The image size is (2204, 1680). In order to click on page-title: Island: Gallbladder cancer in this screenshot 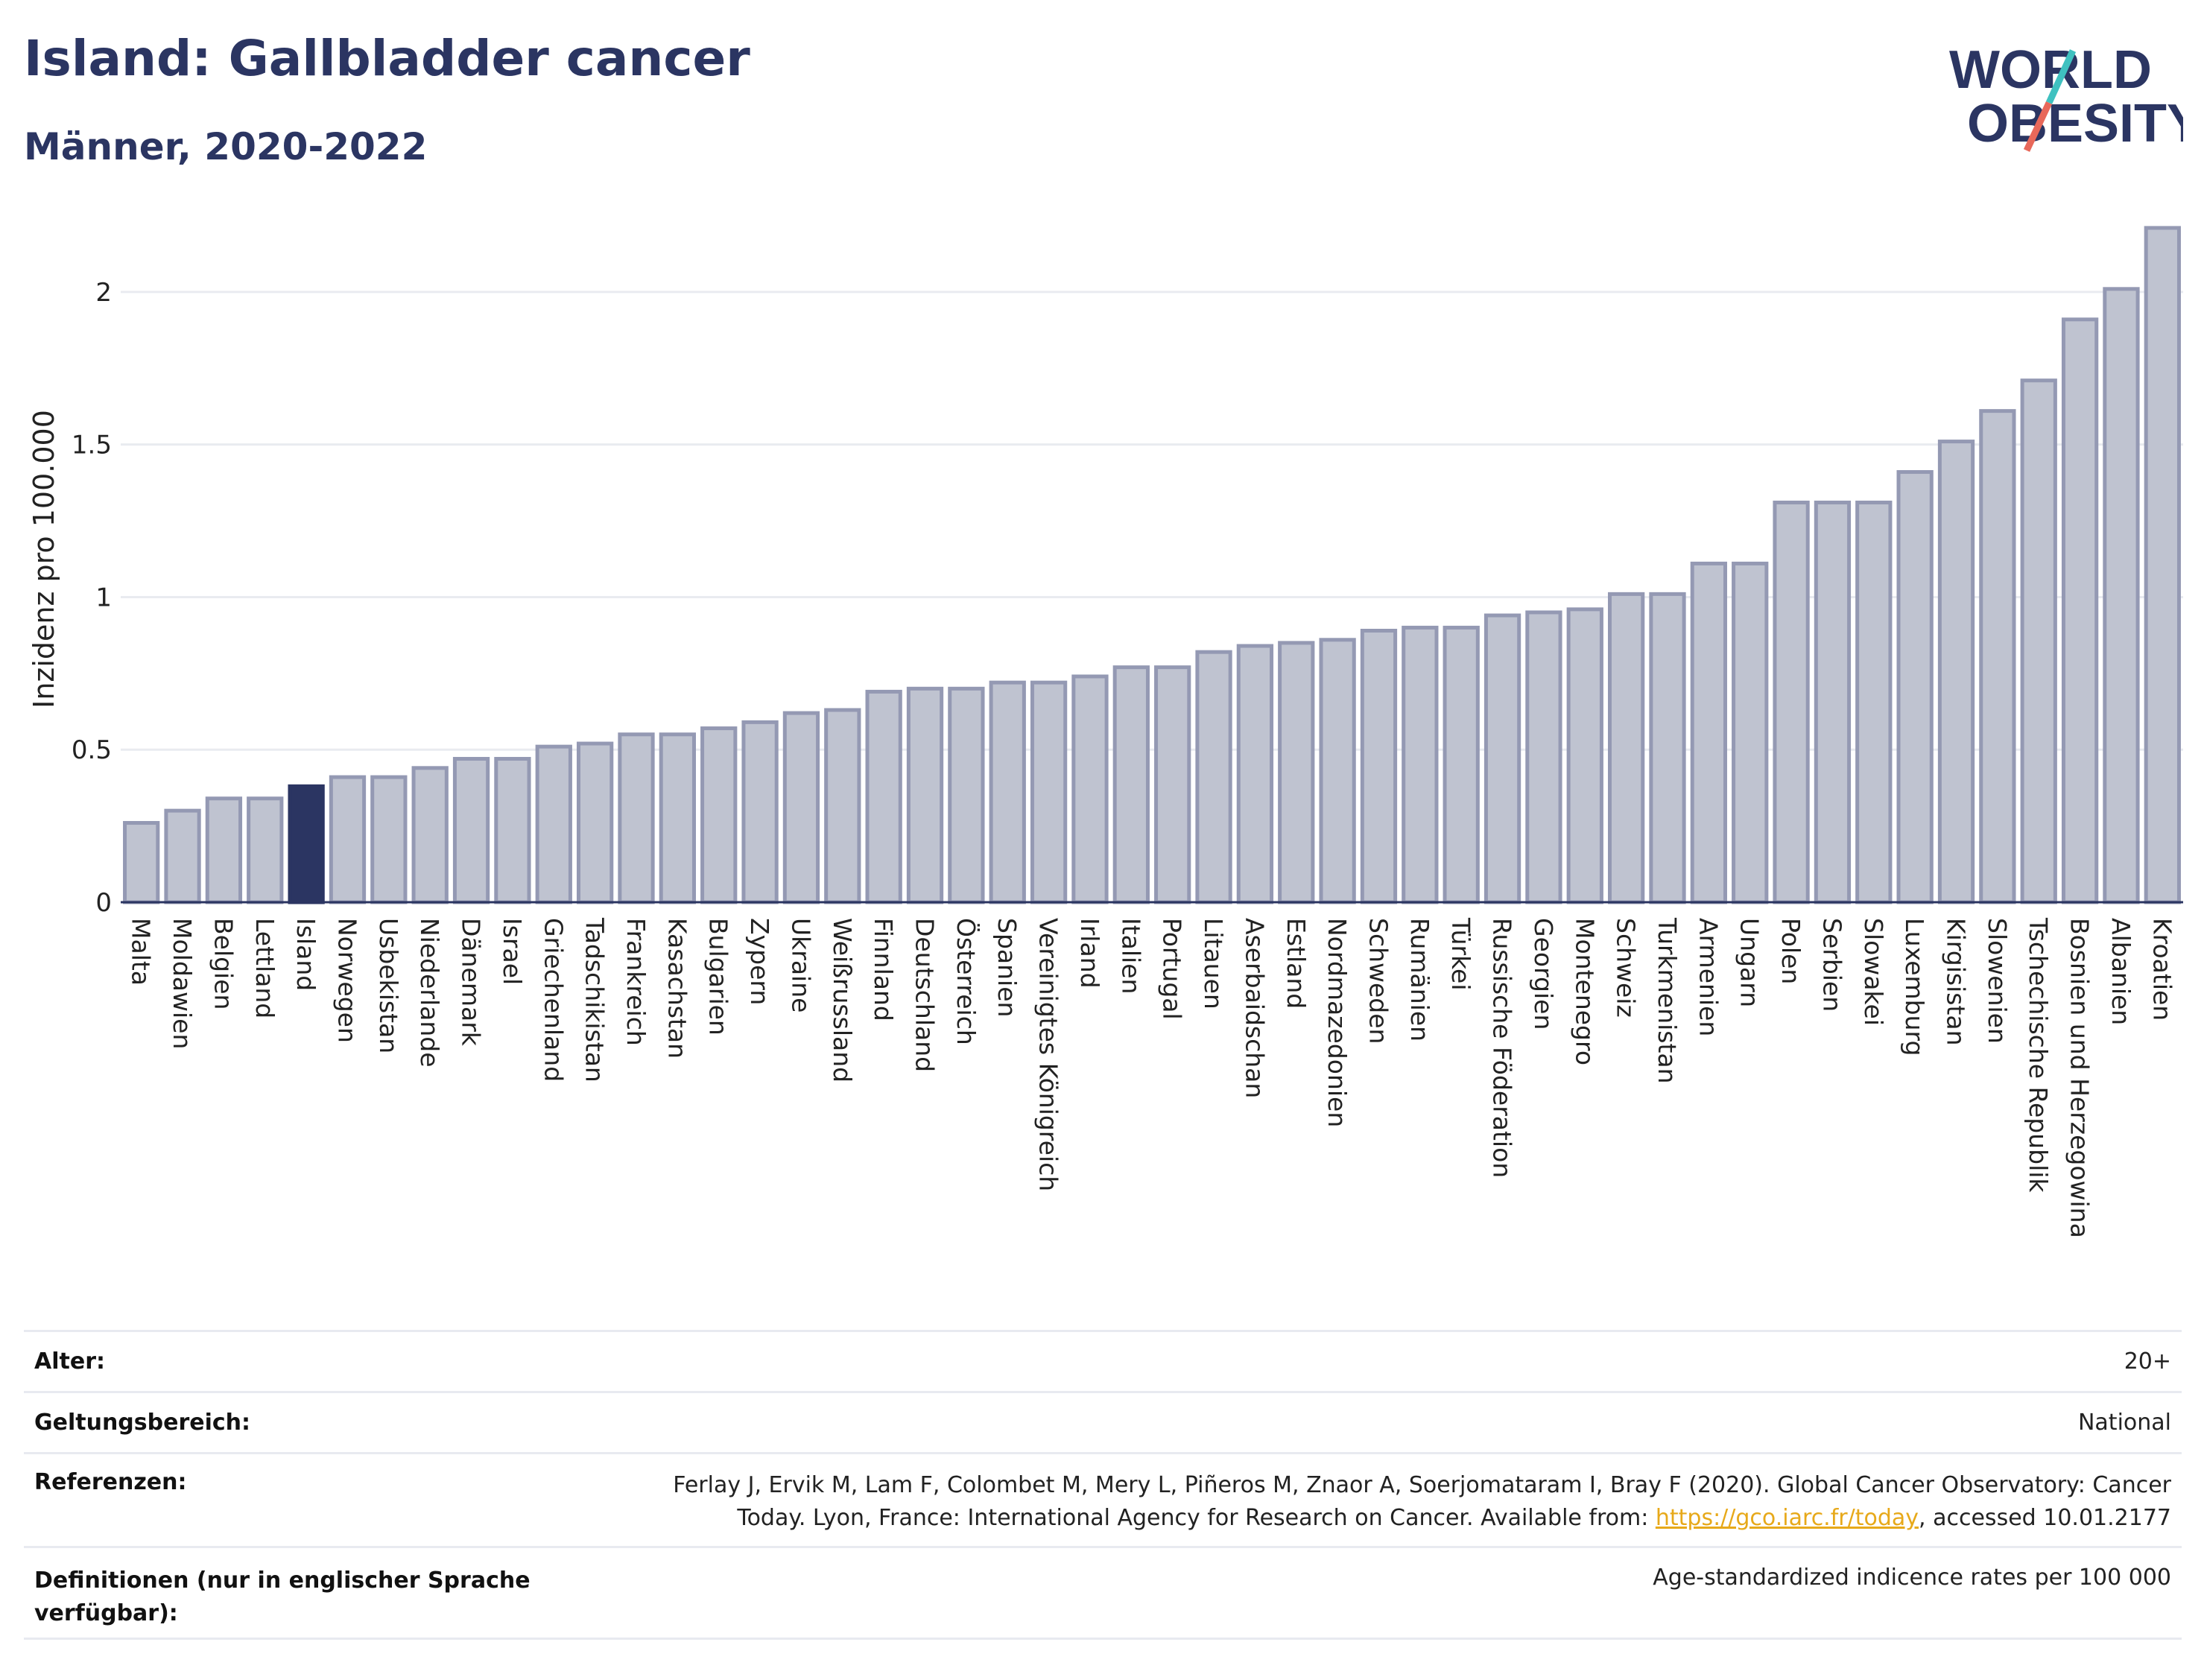, I will do `click(387, 58)`.